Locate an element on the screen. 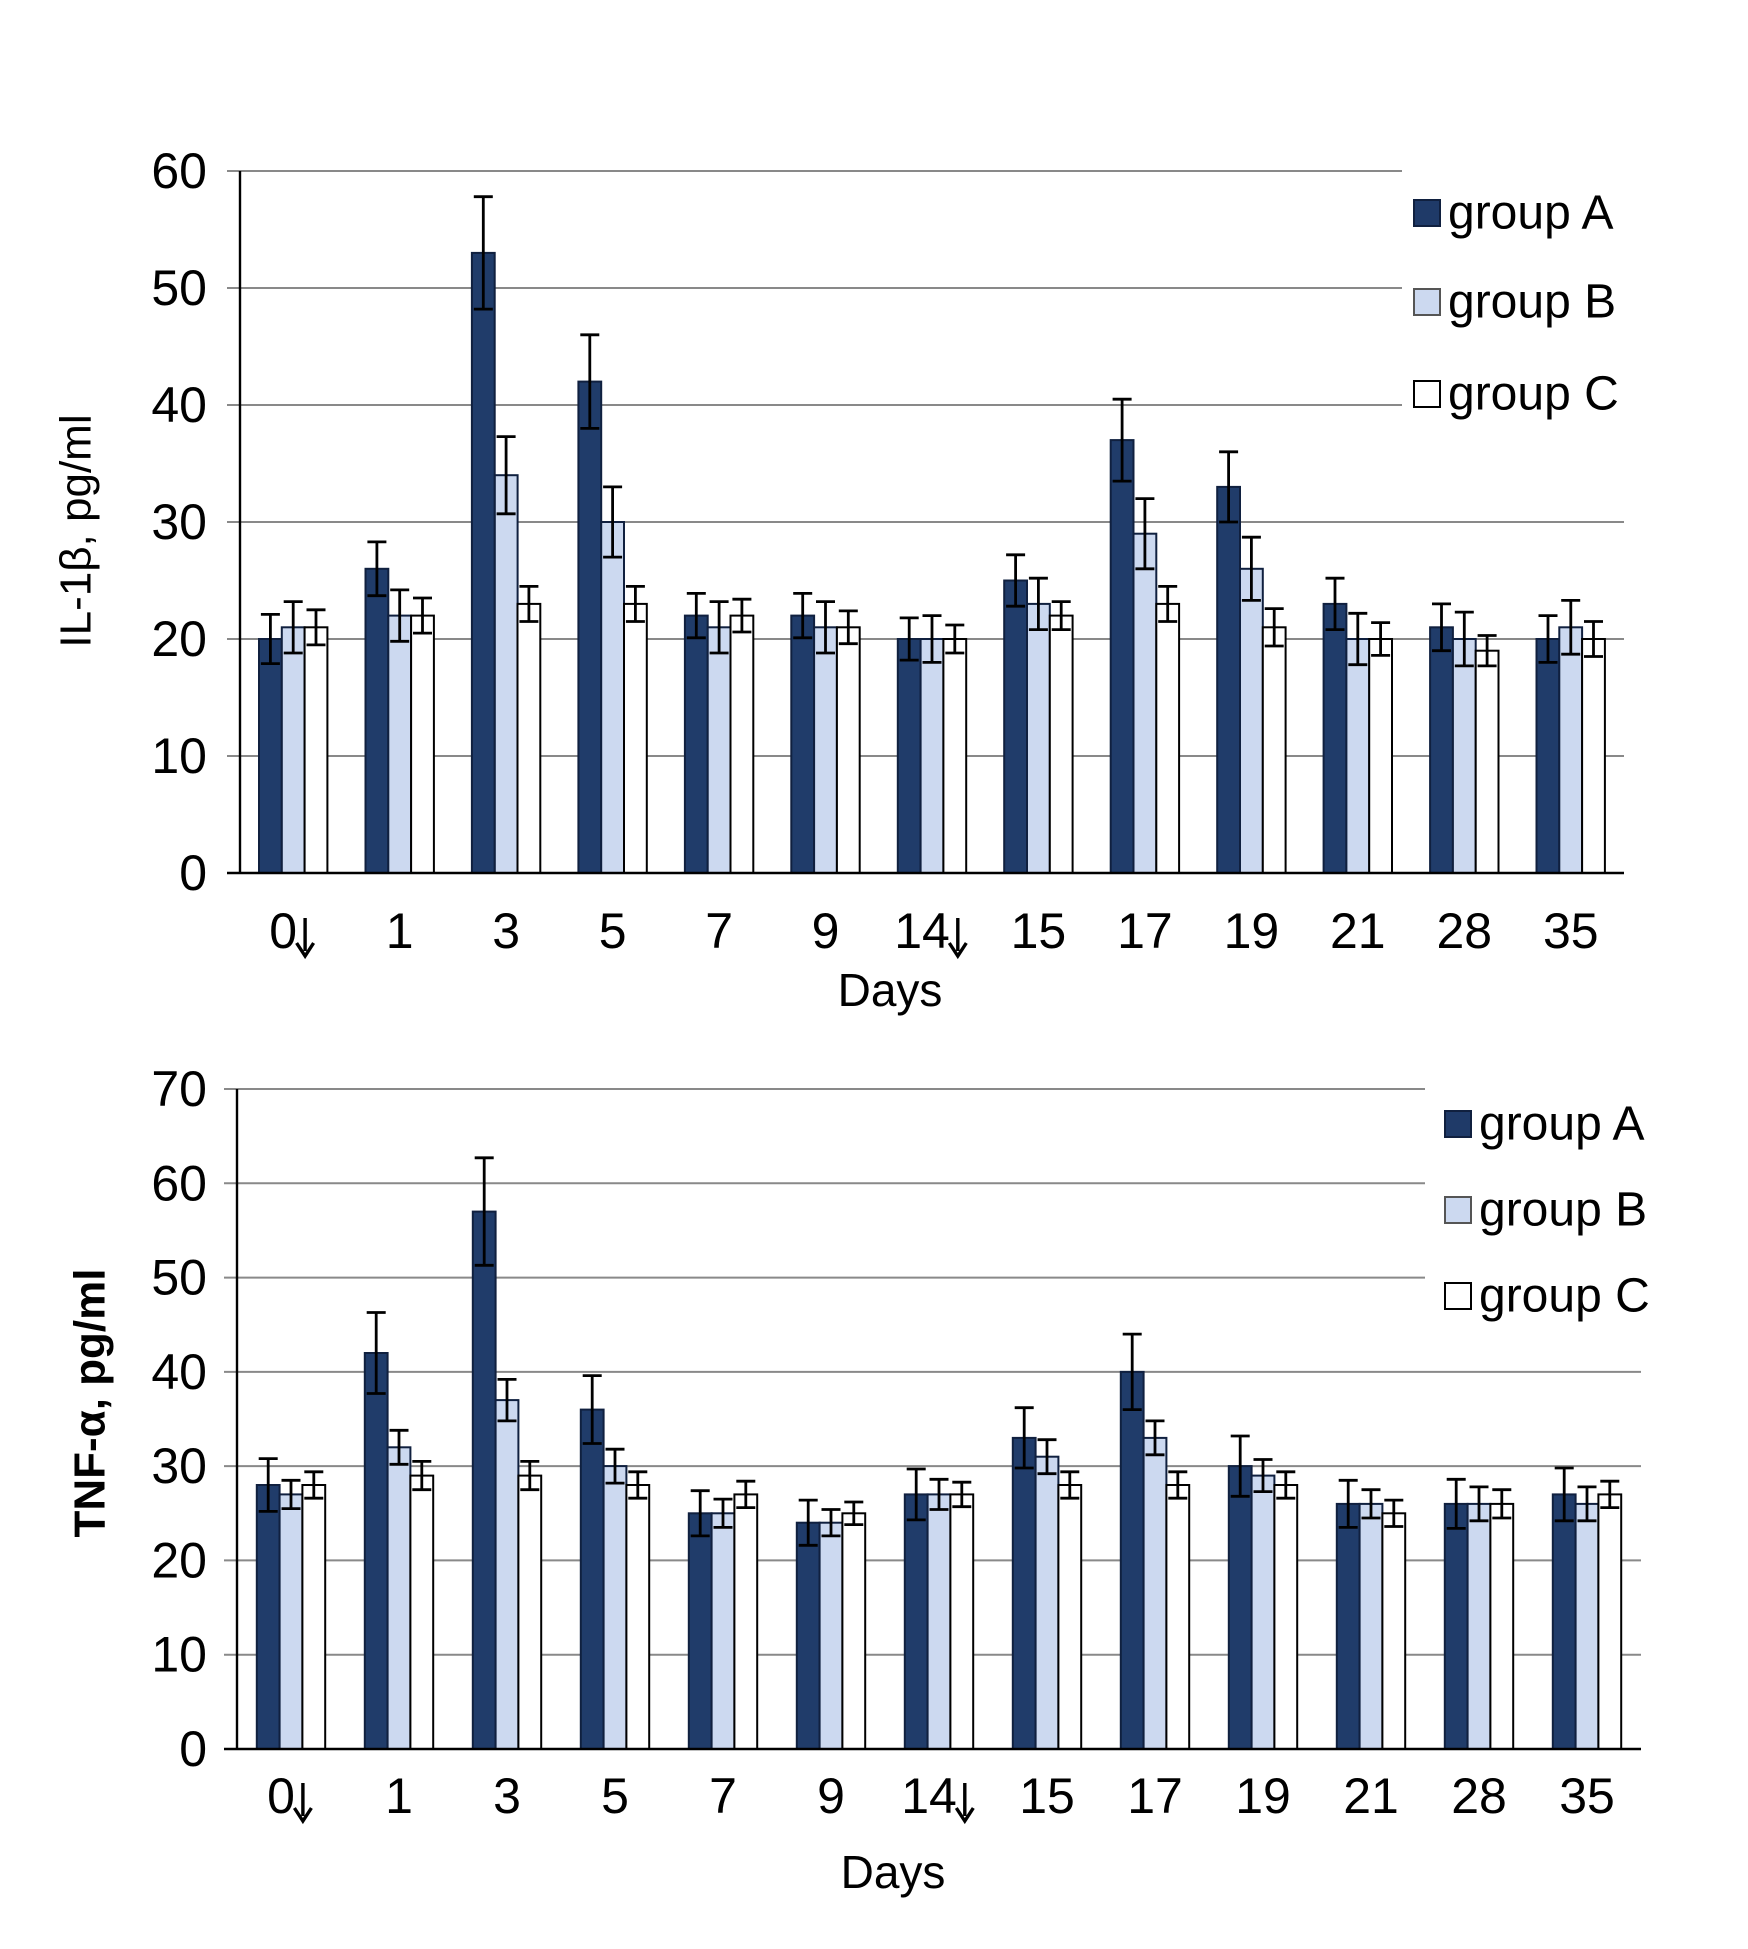 The image size is (1748, 1949). svg-text: TNF-α, pg/ml is located at coordinates (90, 1402).